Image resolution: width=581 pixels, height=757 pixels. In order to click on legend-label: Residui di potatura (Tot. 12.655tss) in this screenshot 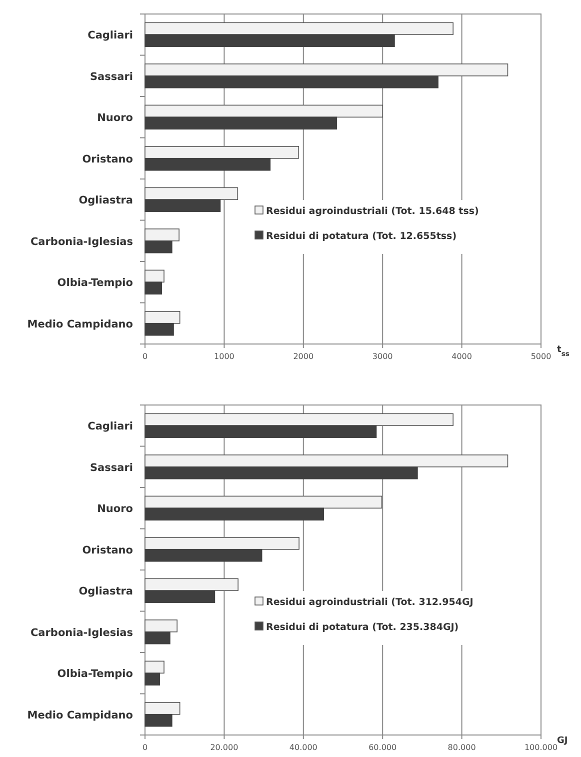, I will do `click(361, 236)`.